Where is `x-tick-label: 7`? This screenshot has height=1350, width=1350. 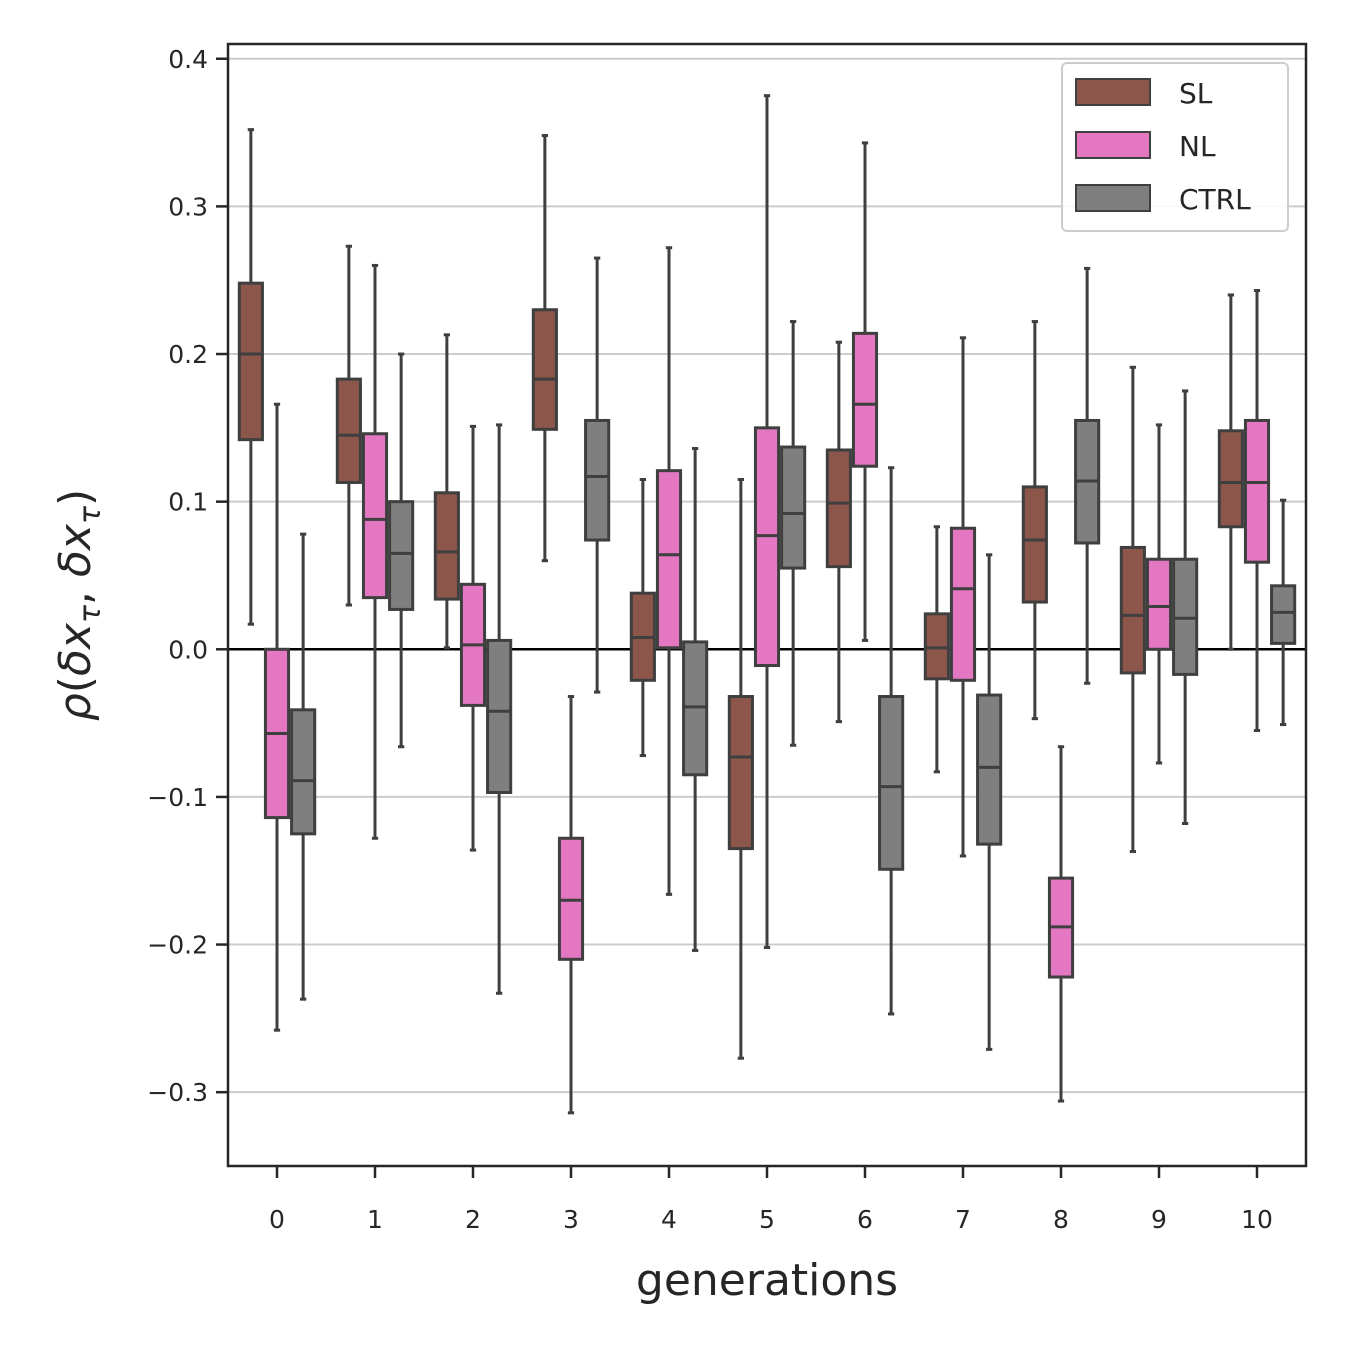
x-tick-label: 7 is located at coordinates (963, 1219).